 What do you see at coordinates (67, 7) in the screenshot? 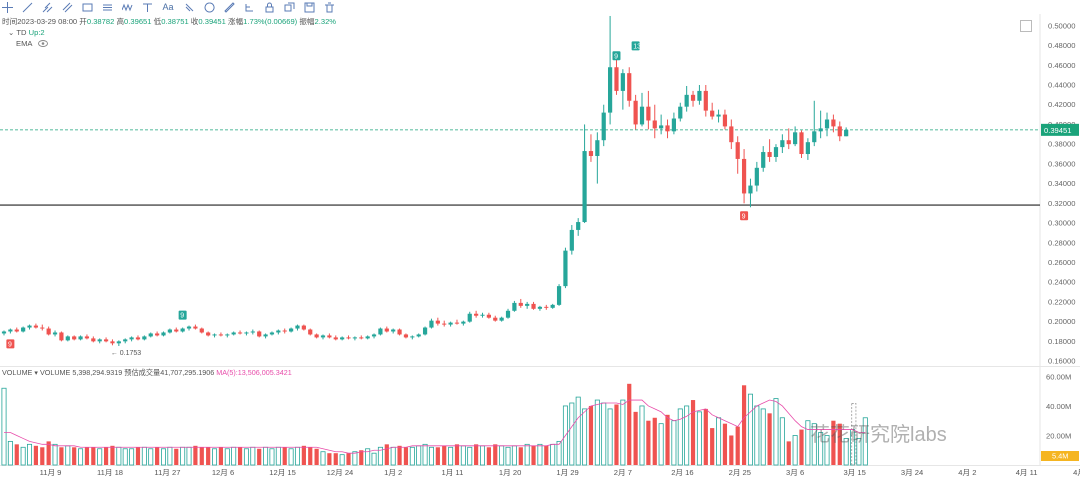
I see `parallel-channel-icon` at bounding box center [67, 7].